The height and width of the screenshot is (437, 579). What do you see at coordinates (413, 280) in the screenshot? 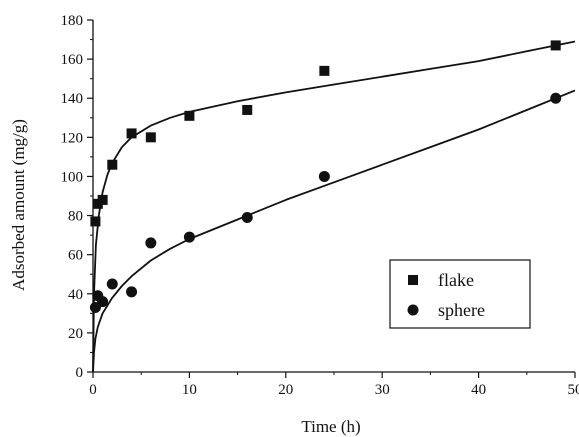
I see `legend-marker-flake` at bounding box center [413, 280].